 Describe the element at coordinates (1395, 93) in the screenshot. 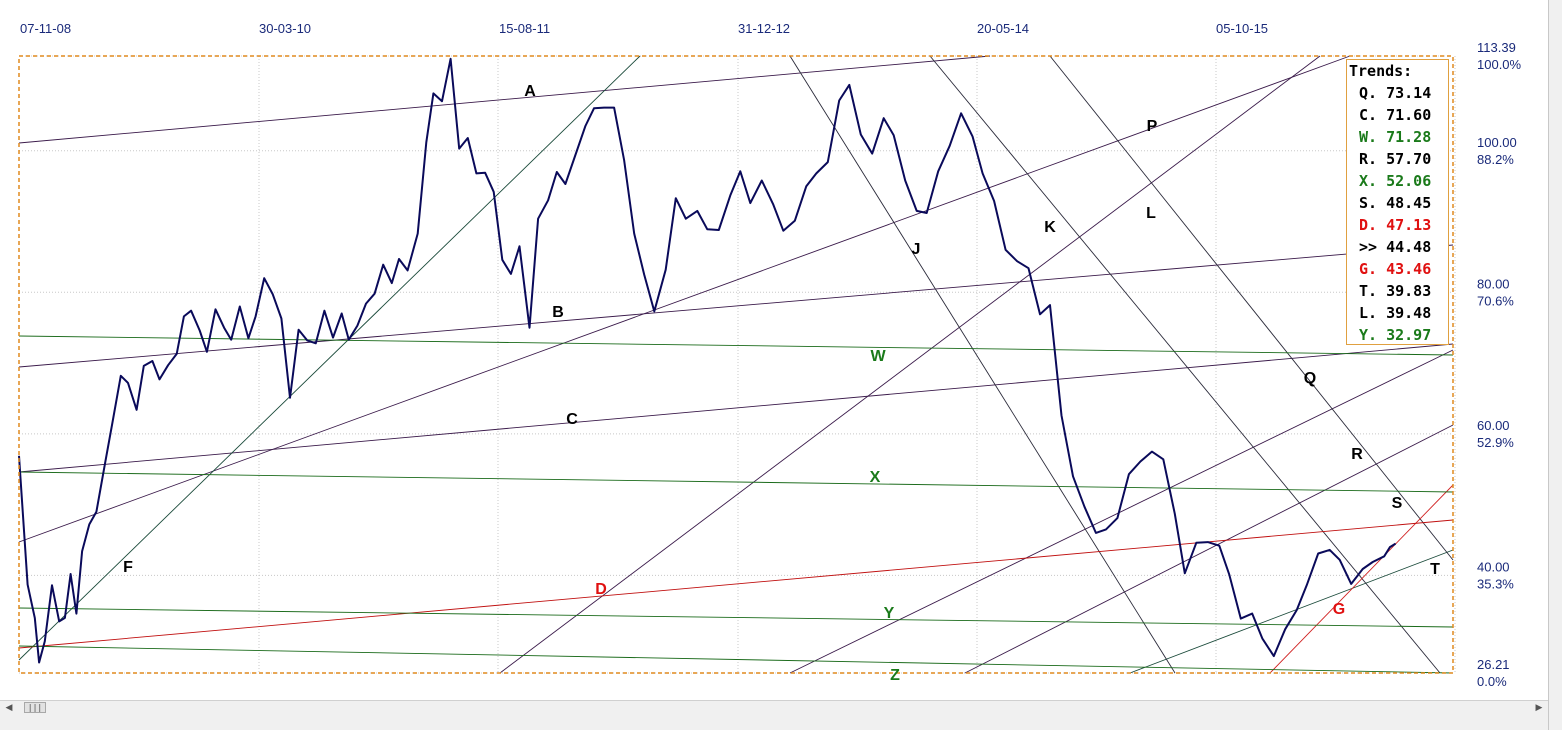

I see `legend-row: Q. 73.14` at that location.